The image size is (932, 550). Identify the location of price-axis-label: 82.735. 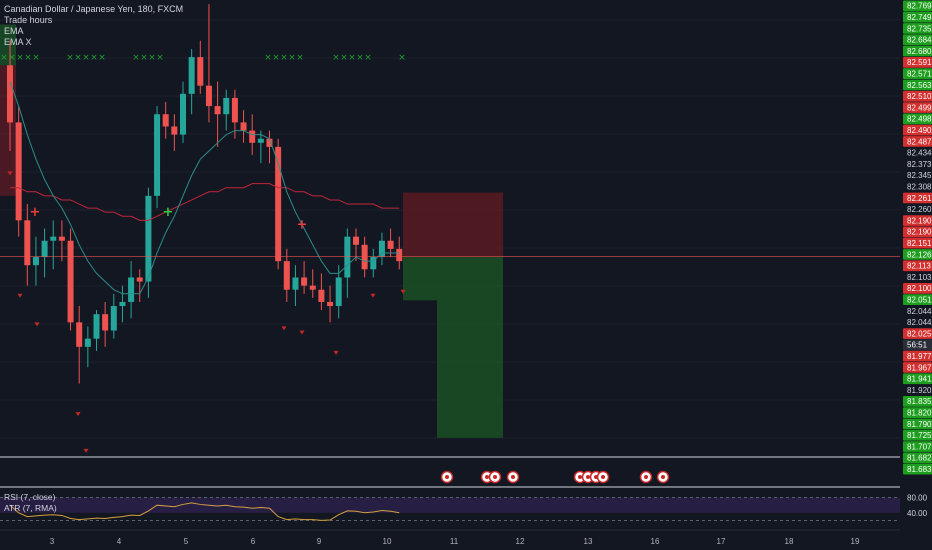
(919, 28).